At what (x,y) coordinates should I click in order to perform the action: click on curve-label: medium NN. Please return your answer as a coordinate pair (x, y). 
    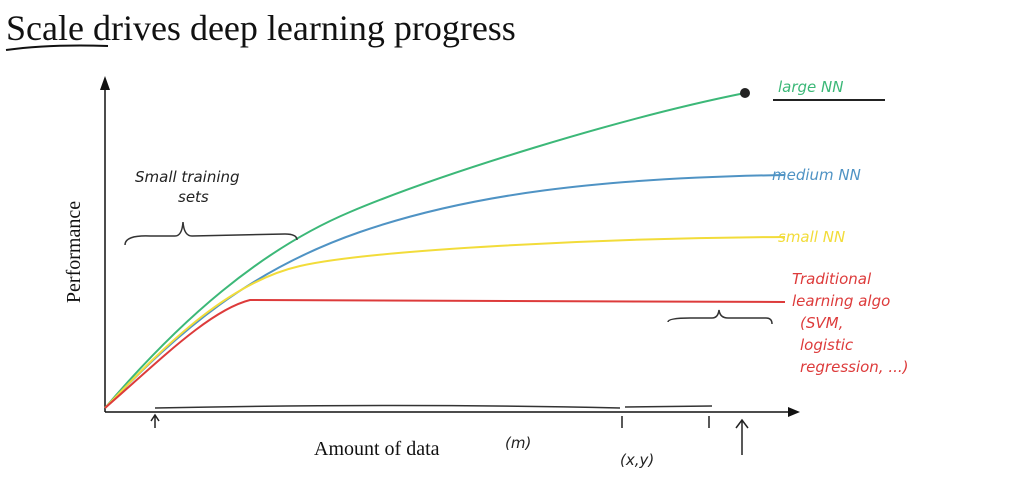
    Looking at the image, I should click on (816, 175).